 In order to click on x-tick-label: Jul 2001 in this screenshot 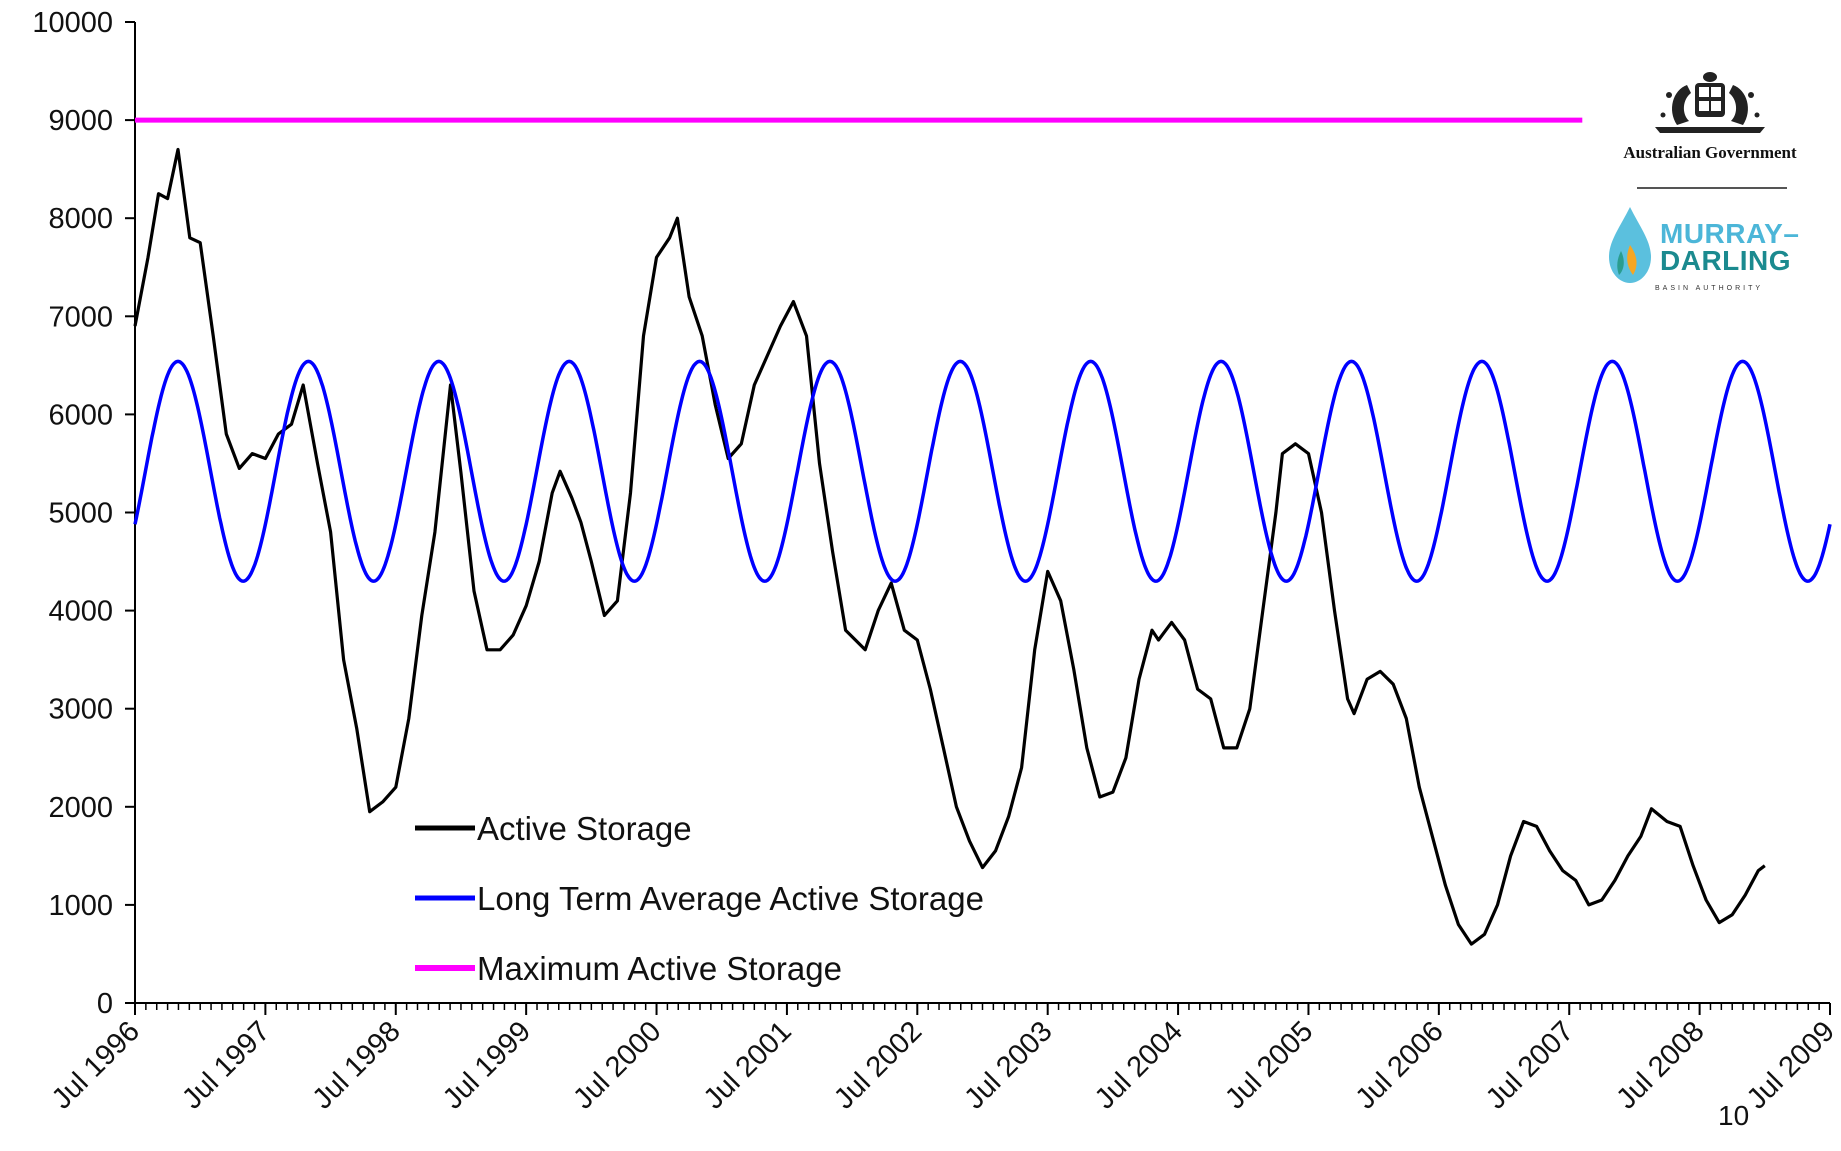, I will do `click(748, 1065)`.